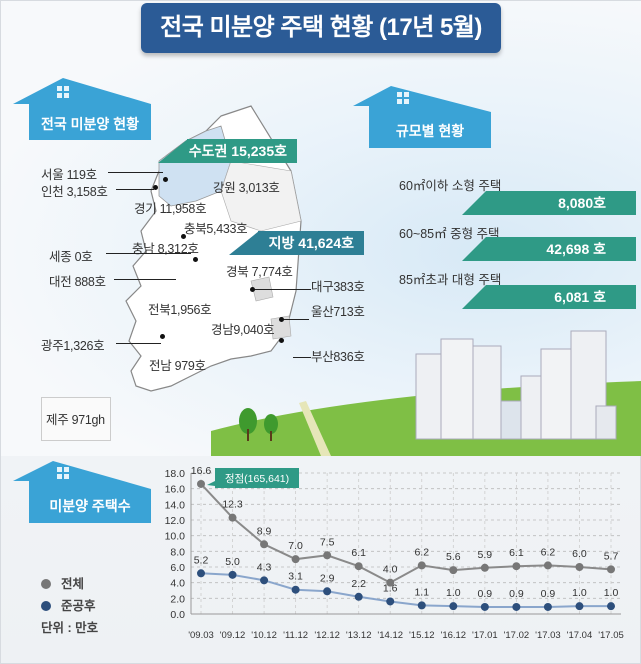 This screenshot has height=664, width=641. I want to click on svg-text: 정점(165,641), so click(257, 479).